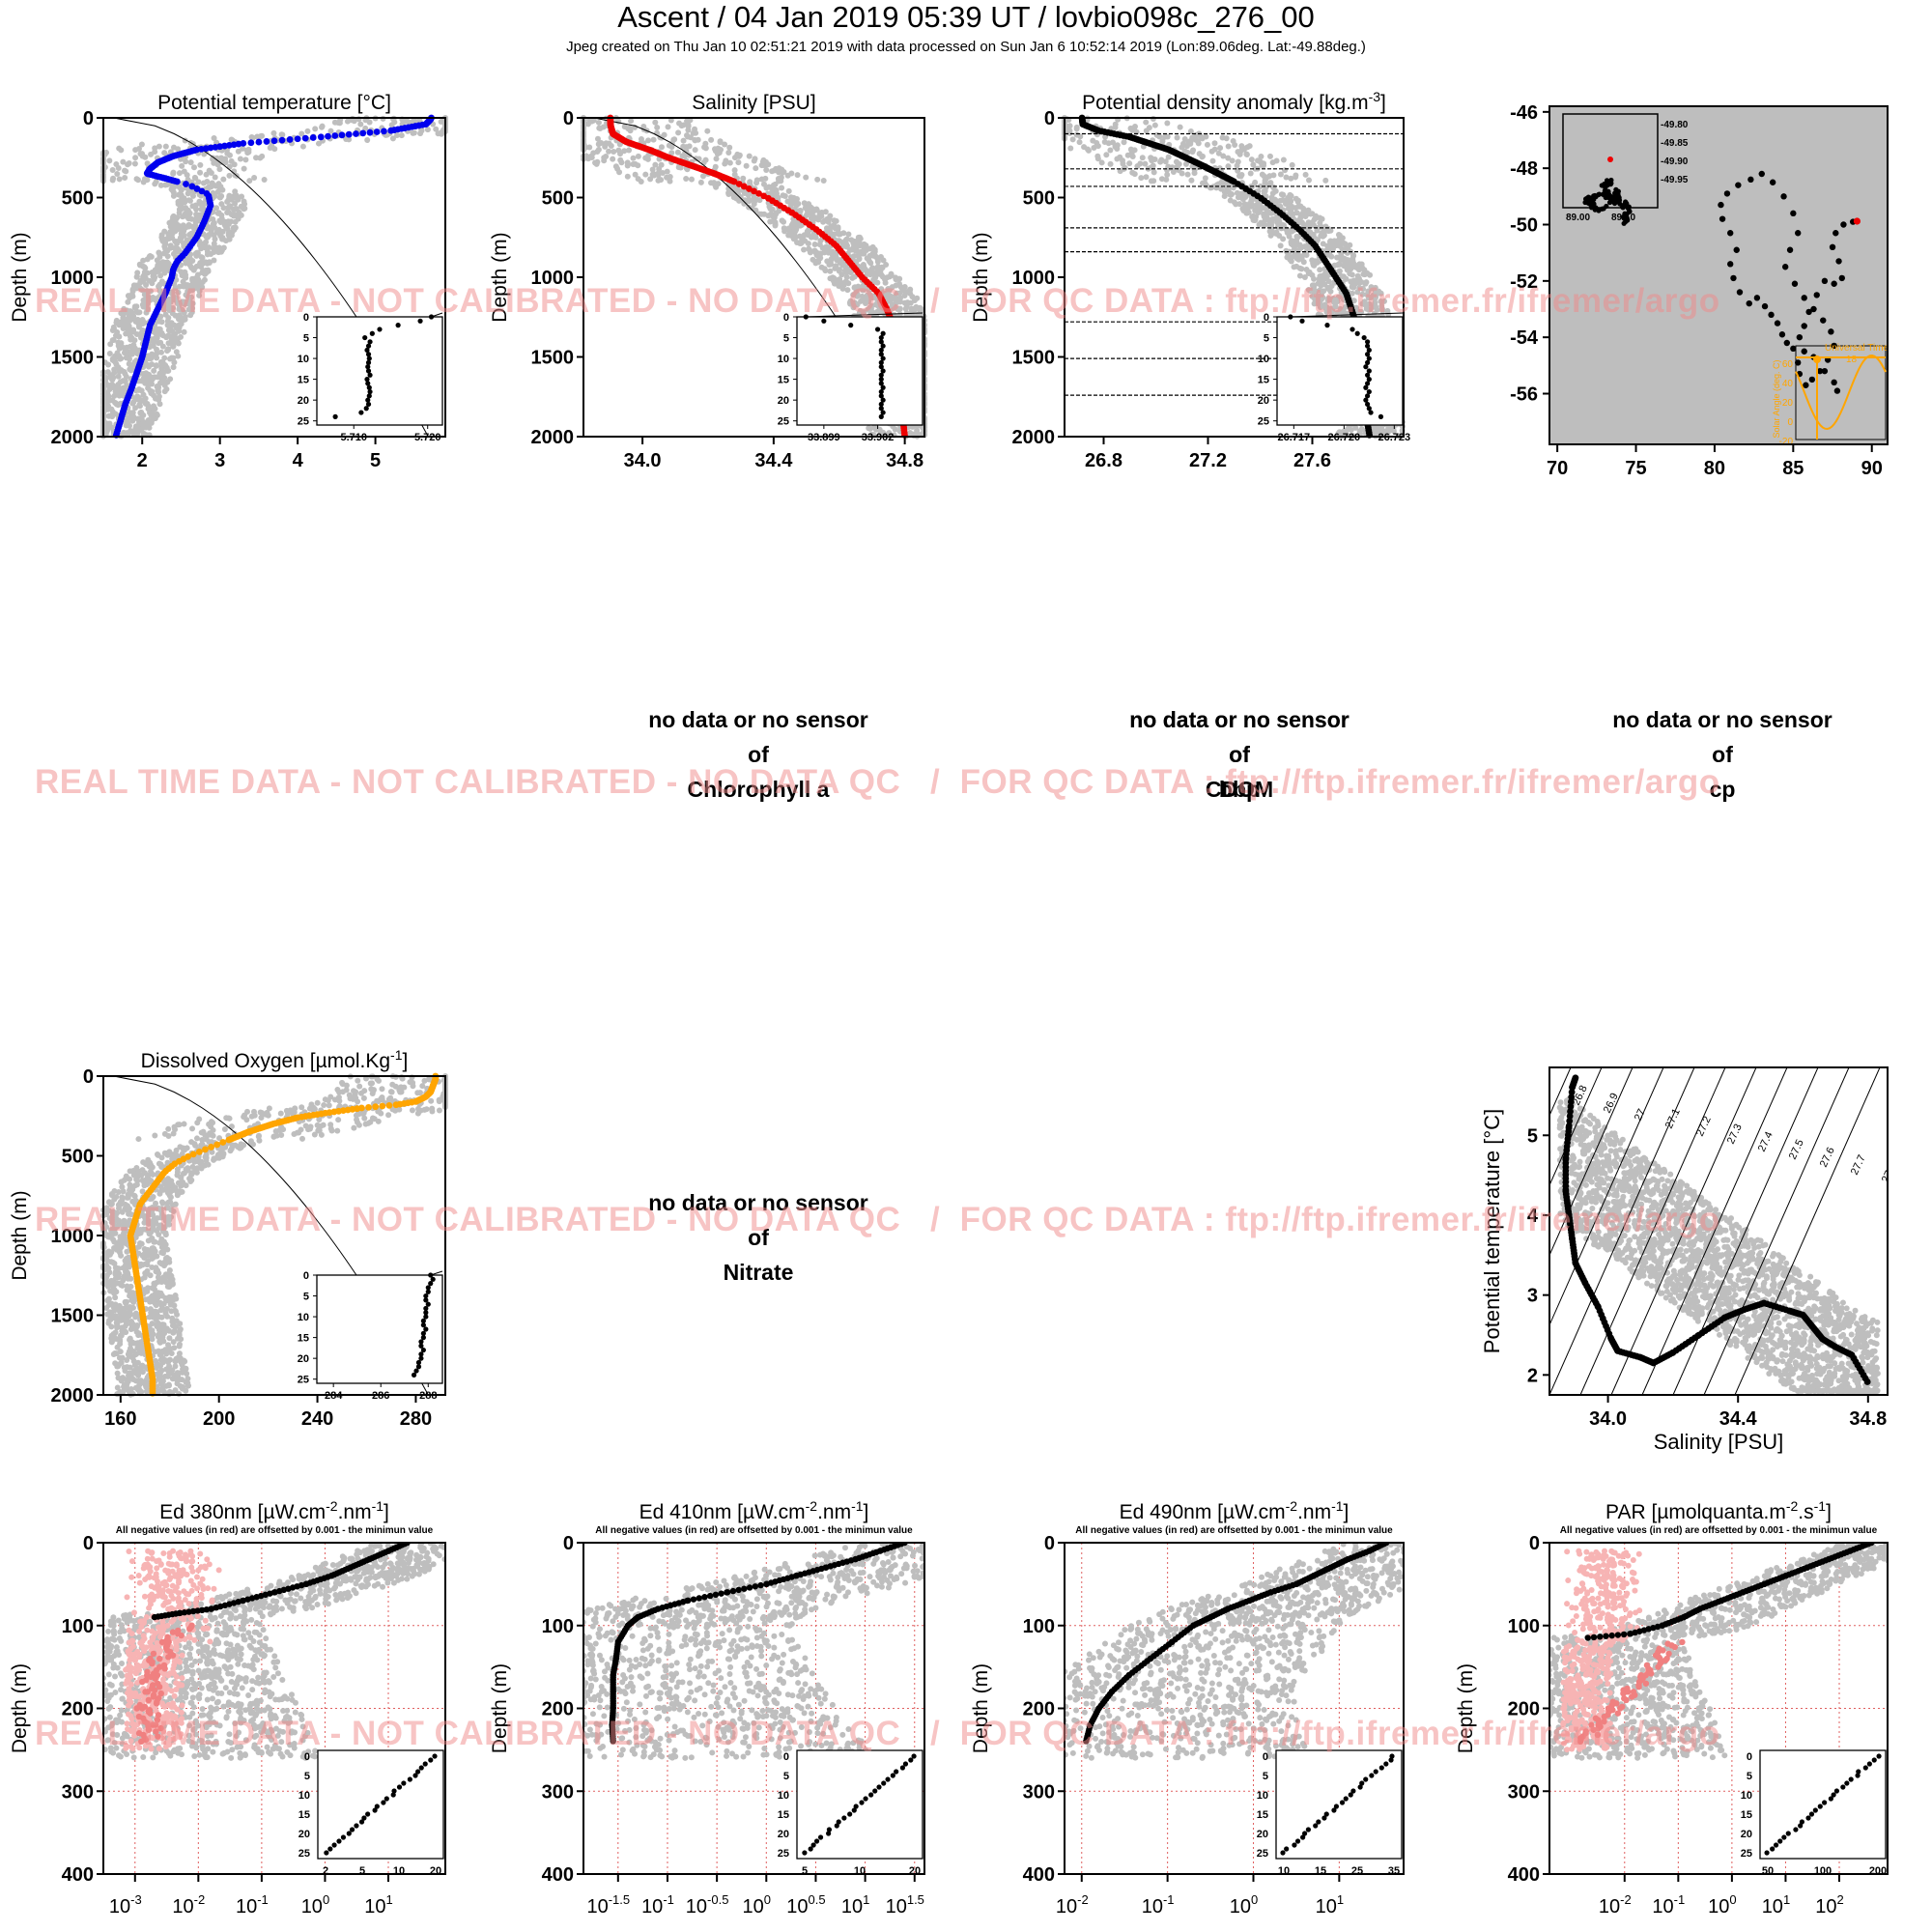 The image size is (1932, 1932). What do you see at coordinates (375, 460) in the screenshot?
I see `x-tick-label: 5` at bounding box center [375, 460].